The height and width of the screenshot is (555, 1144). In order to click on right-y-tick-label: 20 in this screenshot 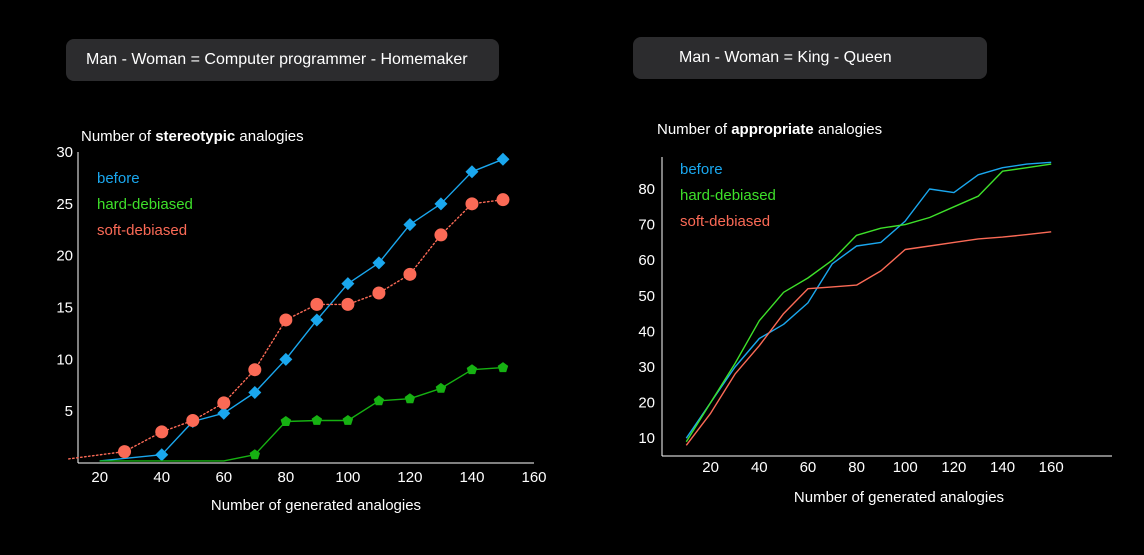, I will do `click(646, 403)`.